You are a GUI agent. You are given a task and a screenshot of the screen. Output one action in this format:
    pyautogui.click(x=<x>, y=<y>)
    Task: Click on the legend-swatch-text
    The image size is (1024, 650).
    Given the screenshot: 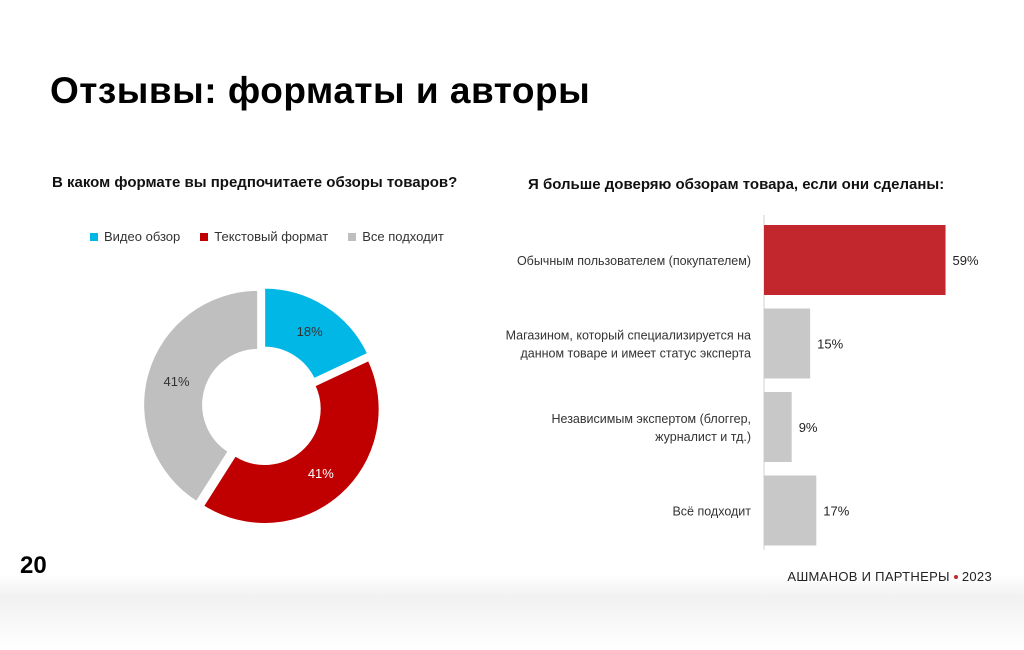 What is the action you would take?
    pyautogui.click(x=204, y=236)
    